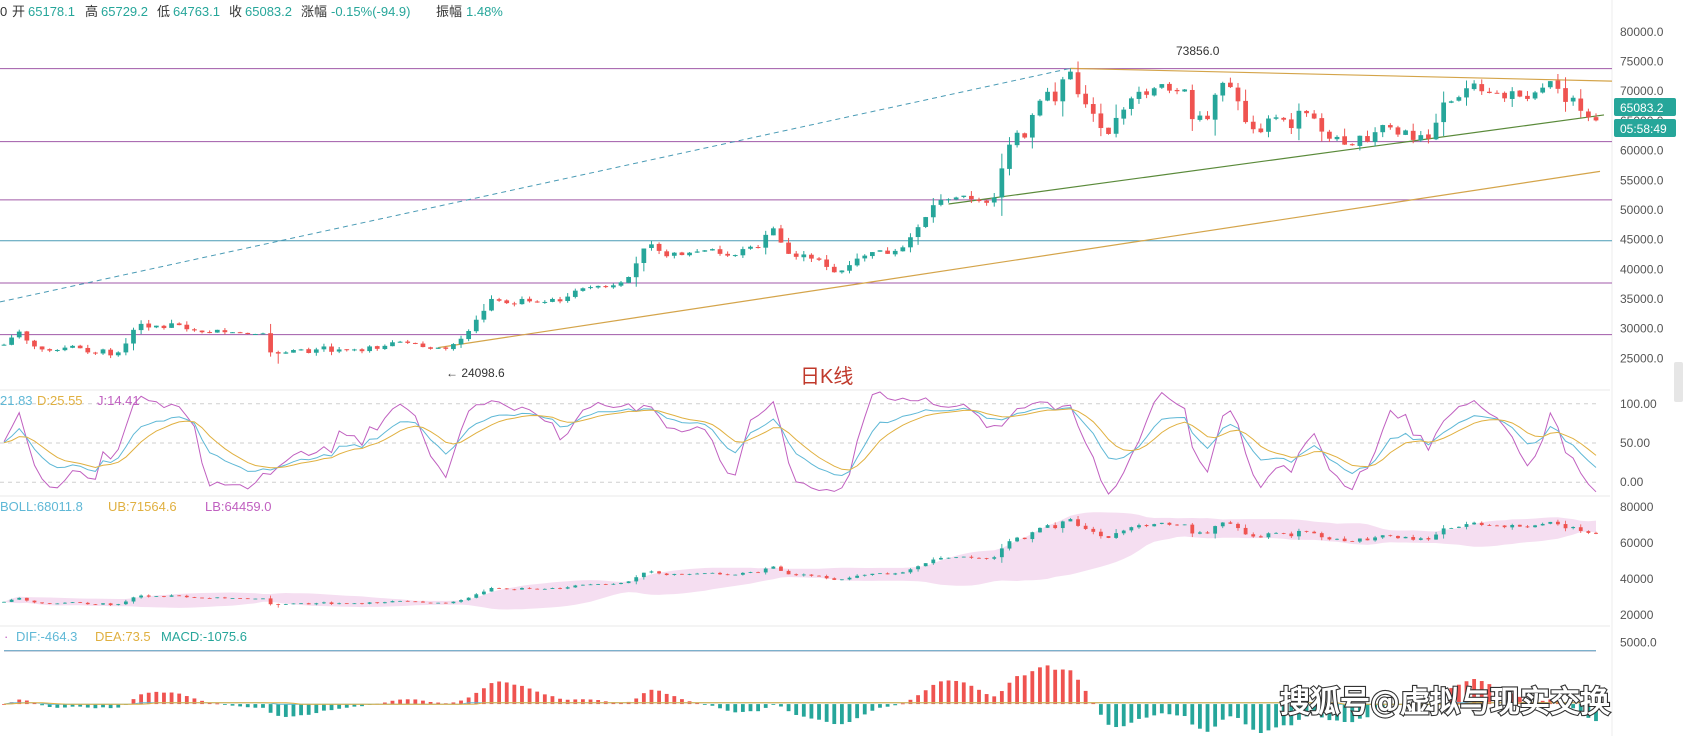  I want to click on pane-resize-handle, so click(1678, 382).